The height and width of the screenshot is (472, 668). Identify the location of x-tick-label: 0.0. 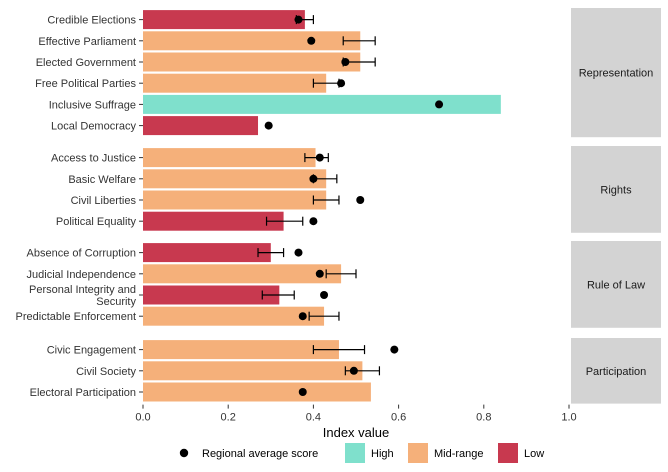
(142, 418).